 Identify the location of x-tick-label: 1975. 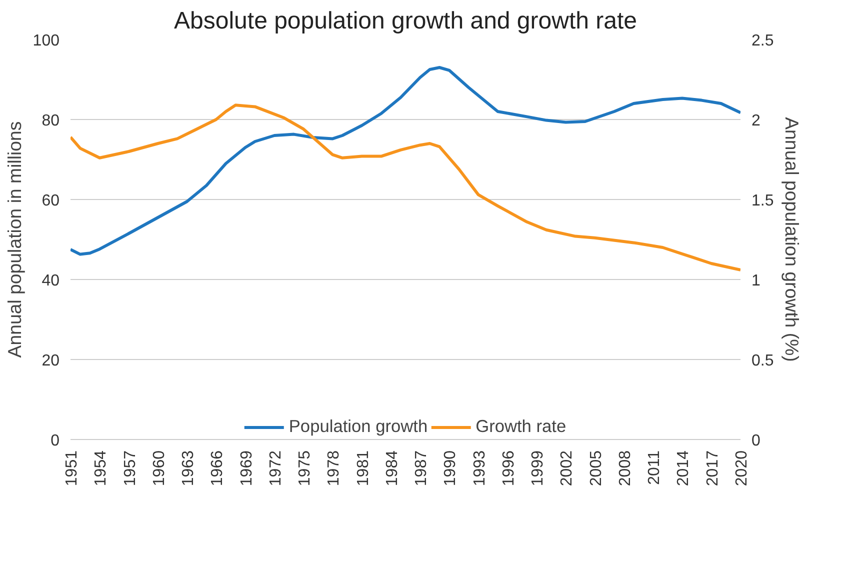
(305, 468).